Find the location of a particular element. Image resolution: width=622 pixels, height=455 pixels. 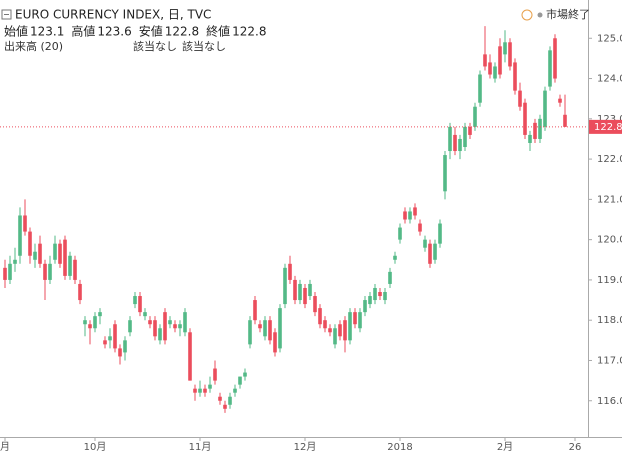

ohlc-label: 安値 is located at coordinates (151, 31).